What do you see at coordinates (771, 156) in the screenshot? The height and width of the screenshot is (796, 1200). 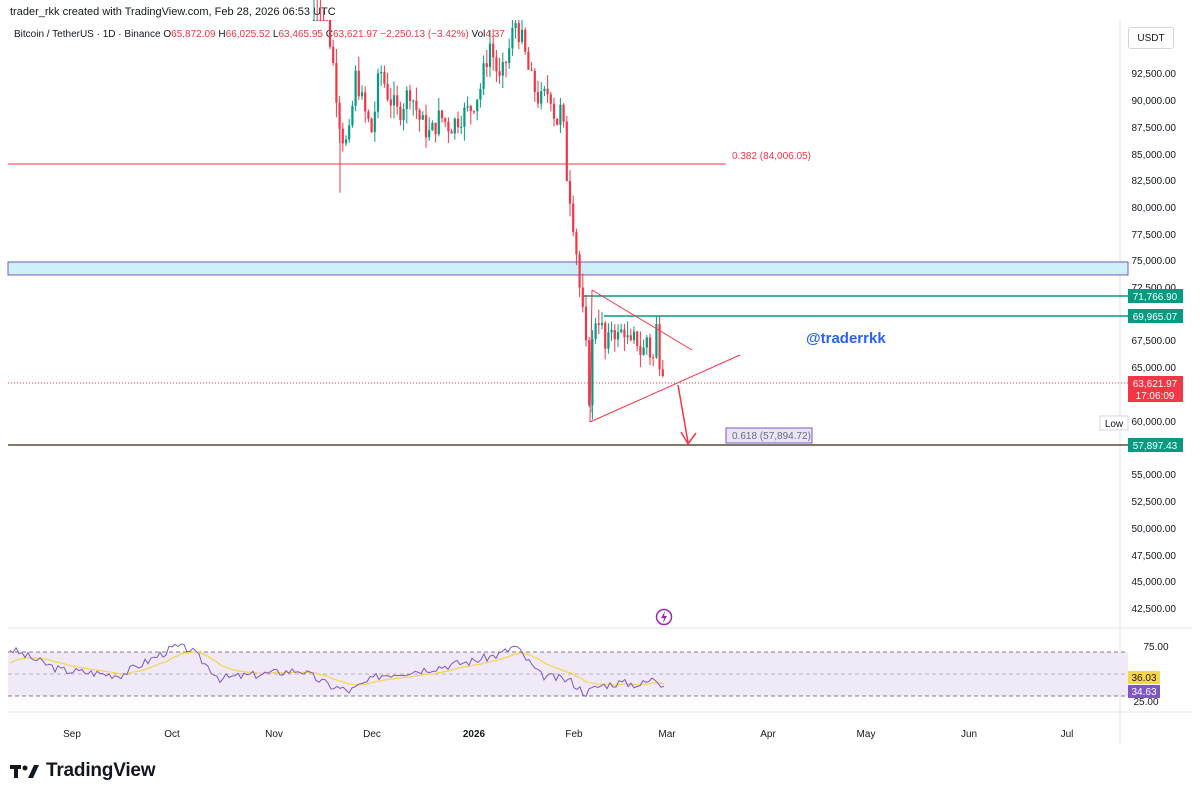 I see `fib-0382-label: 0.382 (84,006.05)` at bounding box center [771, 156].